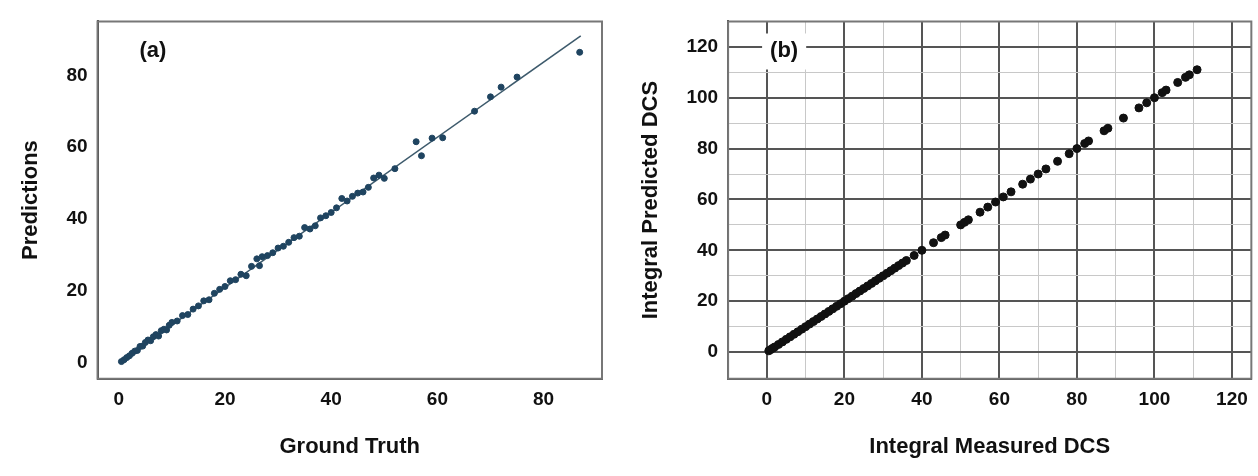  Describe the element at coordinates (702, 96) in the screenshot. I see `y-tick-label: 100` at that location.